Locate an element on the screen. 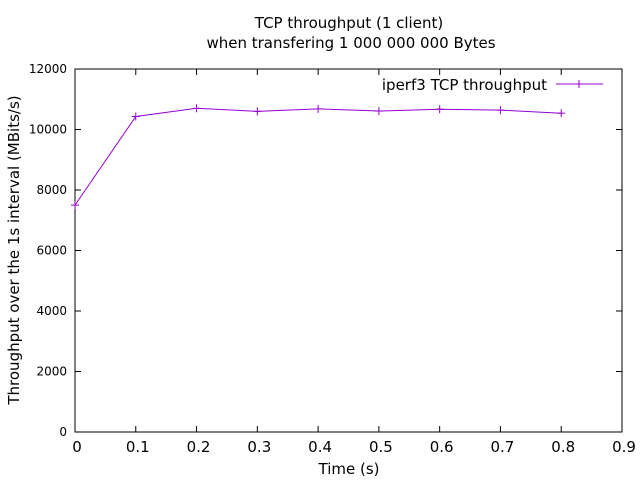 The height and width of the screenshot is (480, 640). chart-title-line1: TCP throughput (1 client) is located at coordinates (348, 23).